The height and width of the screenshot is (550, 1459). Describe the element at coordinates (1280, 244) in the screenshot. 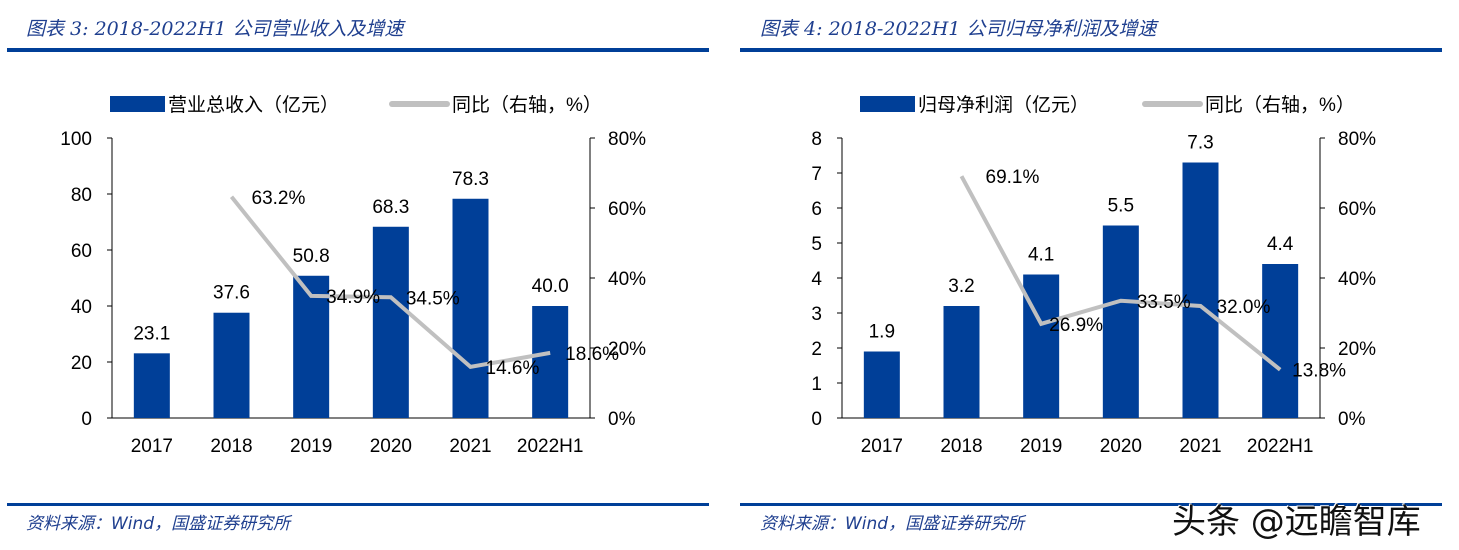

I see `bar-data-label: 4.4` at that location.